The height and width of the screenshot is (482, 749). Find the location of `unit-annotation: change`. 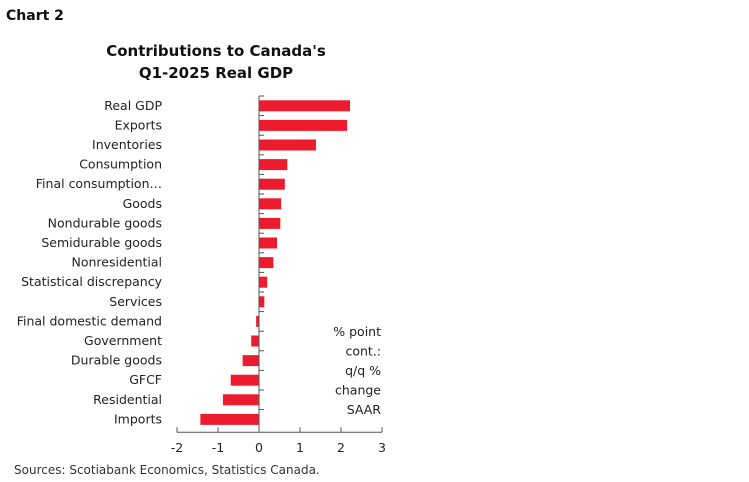

unit-annotation: change is located at coordinates (358, 390).